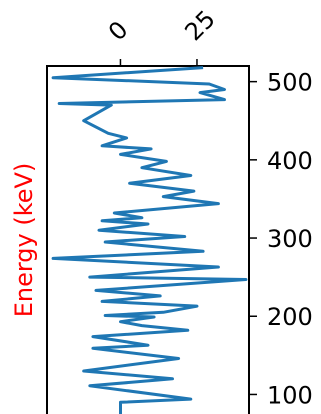 The image size is (321, 414). Describe the element at coordinates (290, 395) in the screenshot. I see `y-tick-label: 100` at that location.